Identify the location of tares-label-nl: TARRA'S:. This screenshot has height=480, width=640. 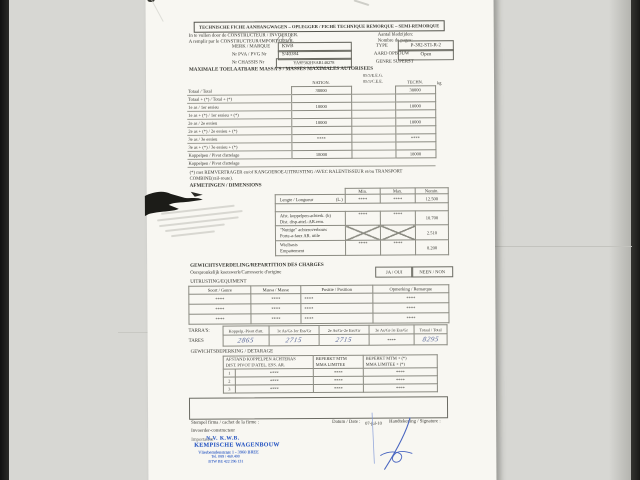
(199, 331).